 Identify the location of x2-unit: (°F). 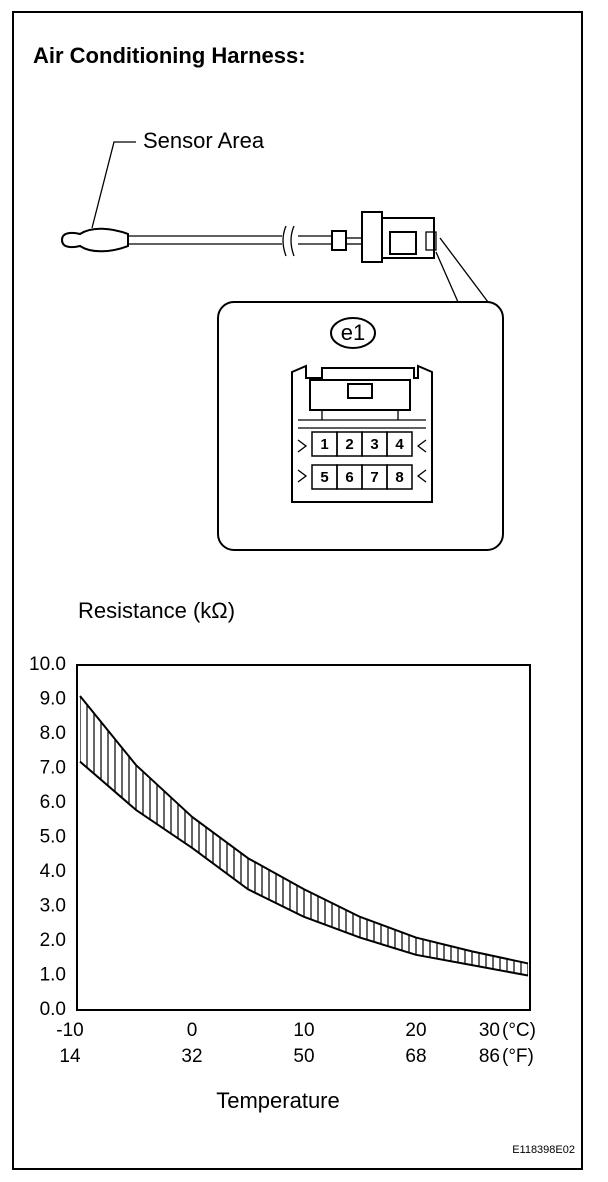
(518, 1056).